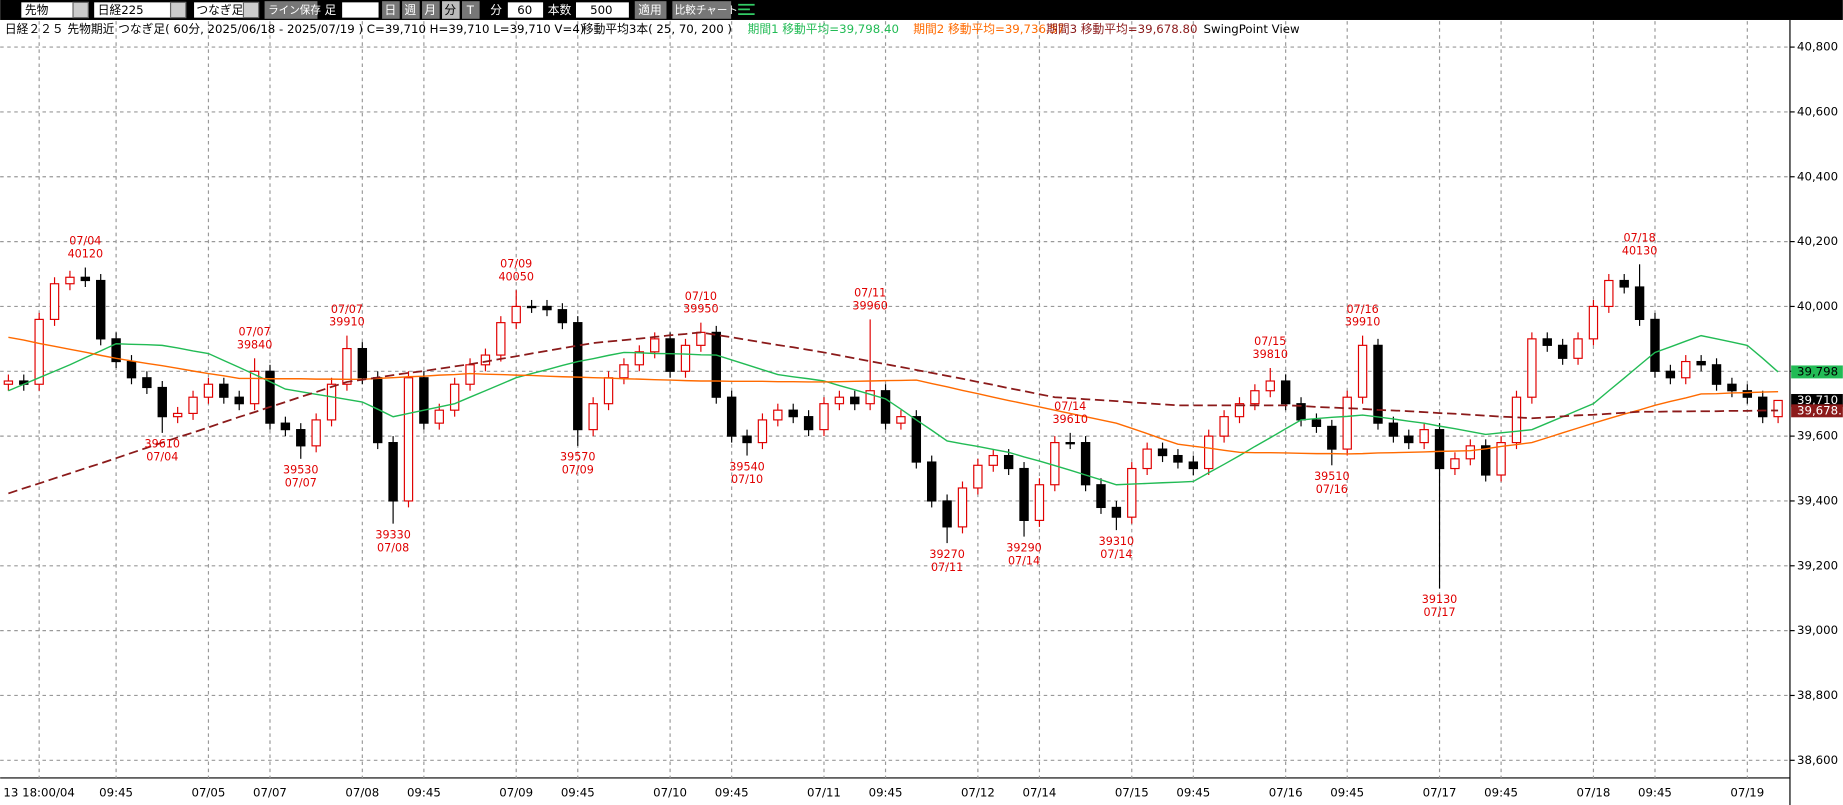 The width and height of the screenshot is (1843, 805). I want to click on tick-button, so click(471, 10).